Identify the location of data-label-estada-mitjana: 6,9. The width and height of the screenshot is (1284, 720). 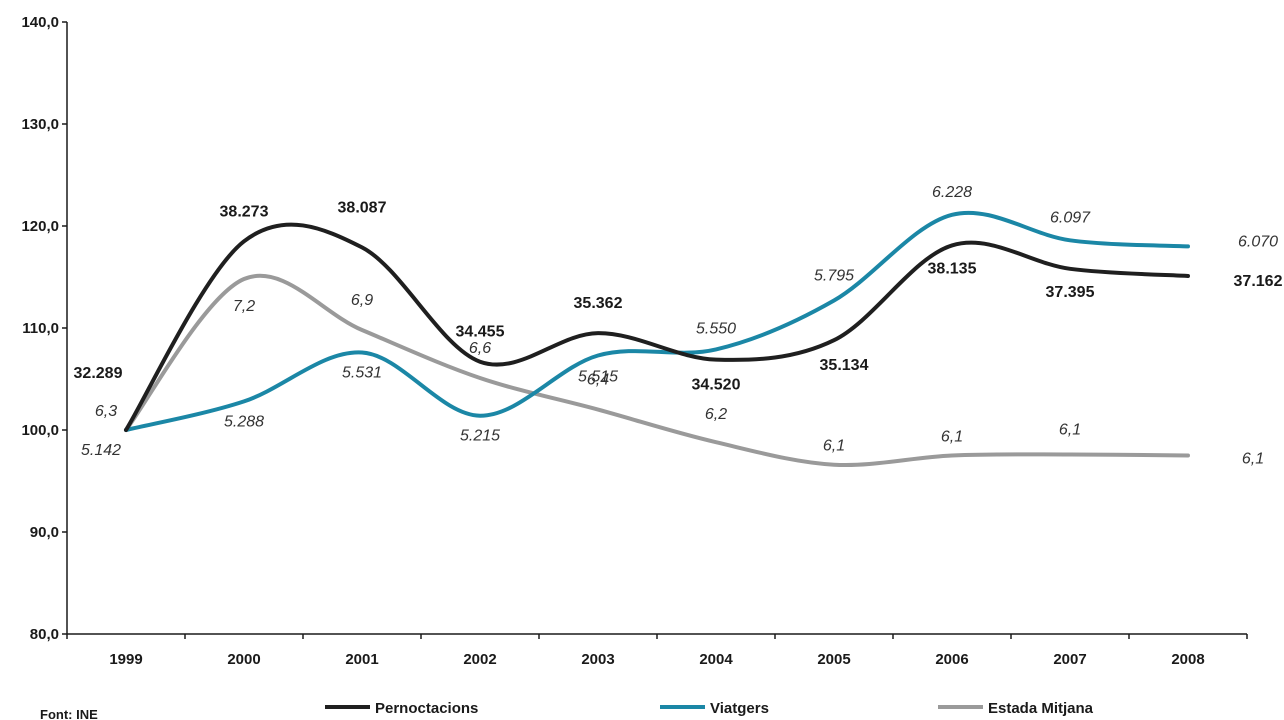
(362, 300).